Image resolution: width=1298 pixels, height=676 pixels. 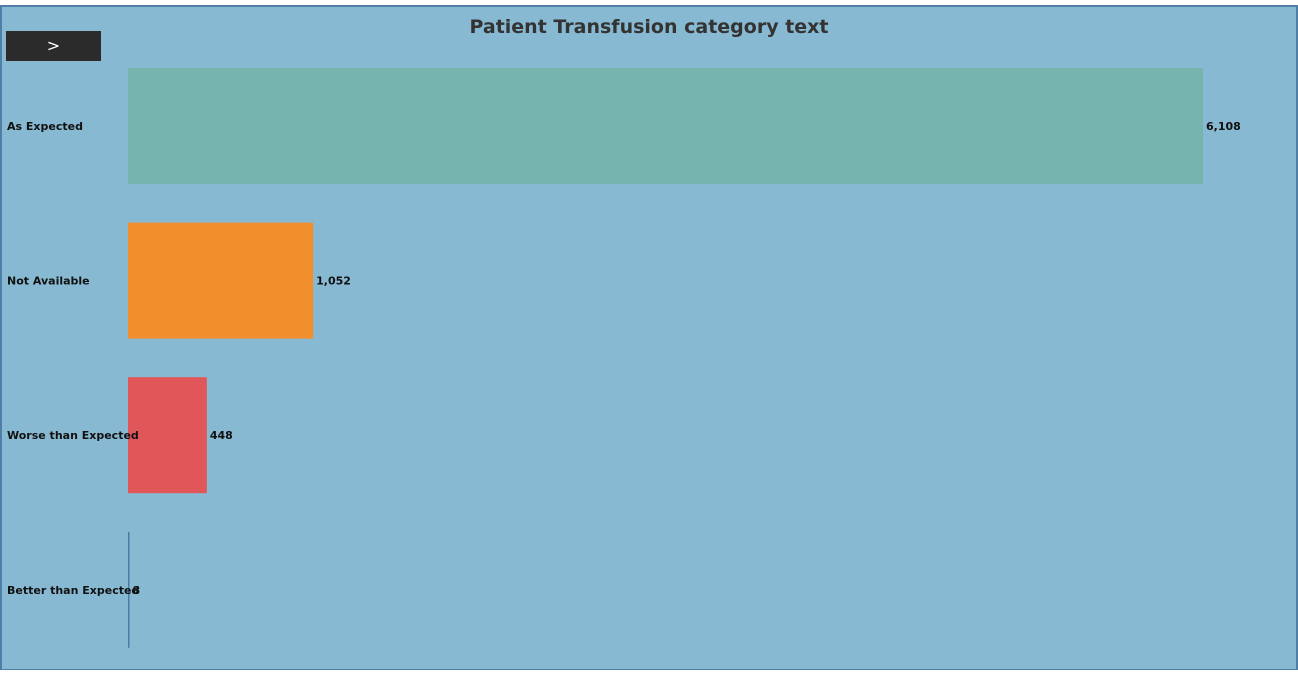 I want to click on category-label: Better than Expected, so click(x=73, y=590).